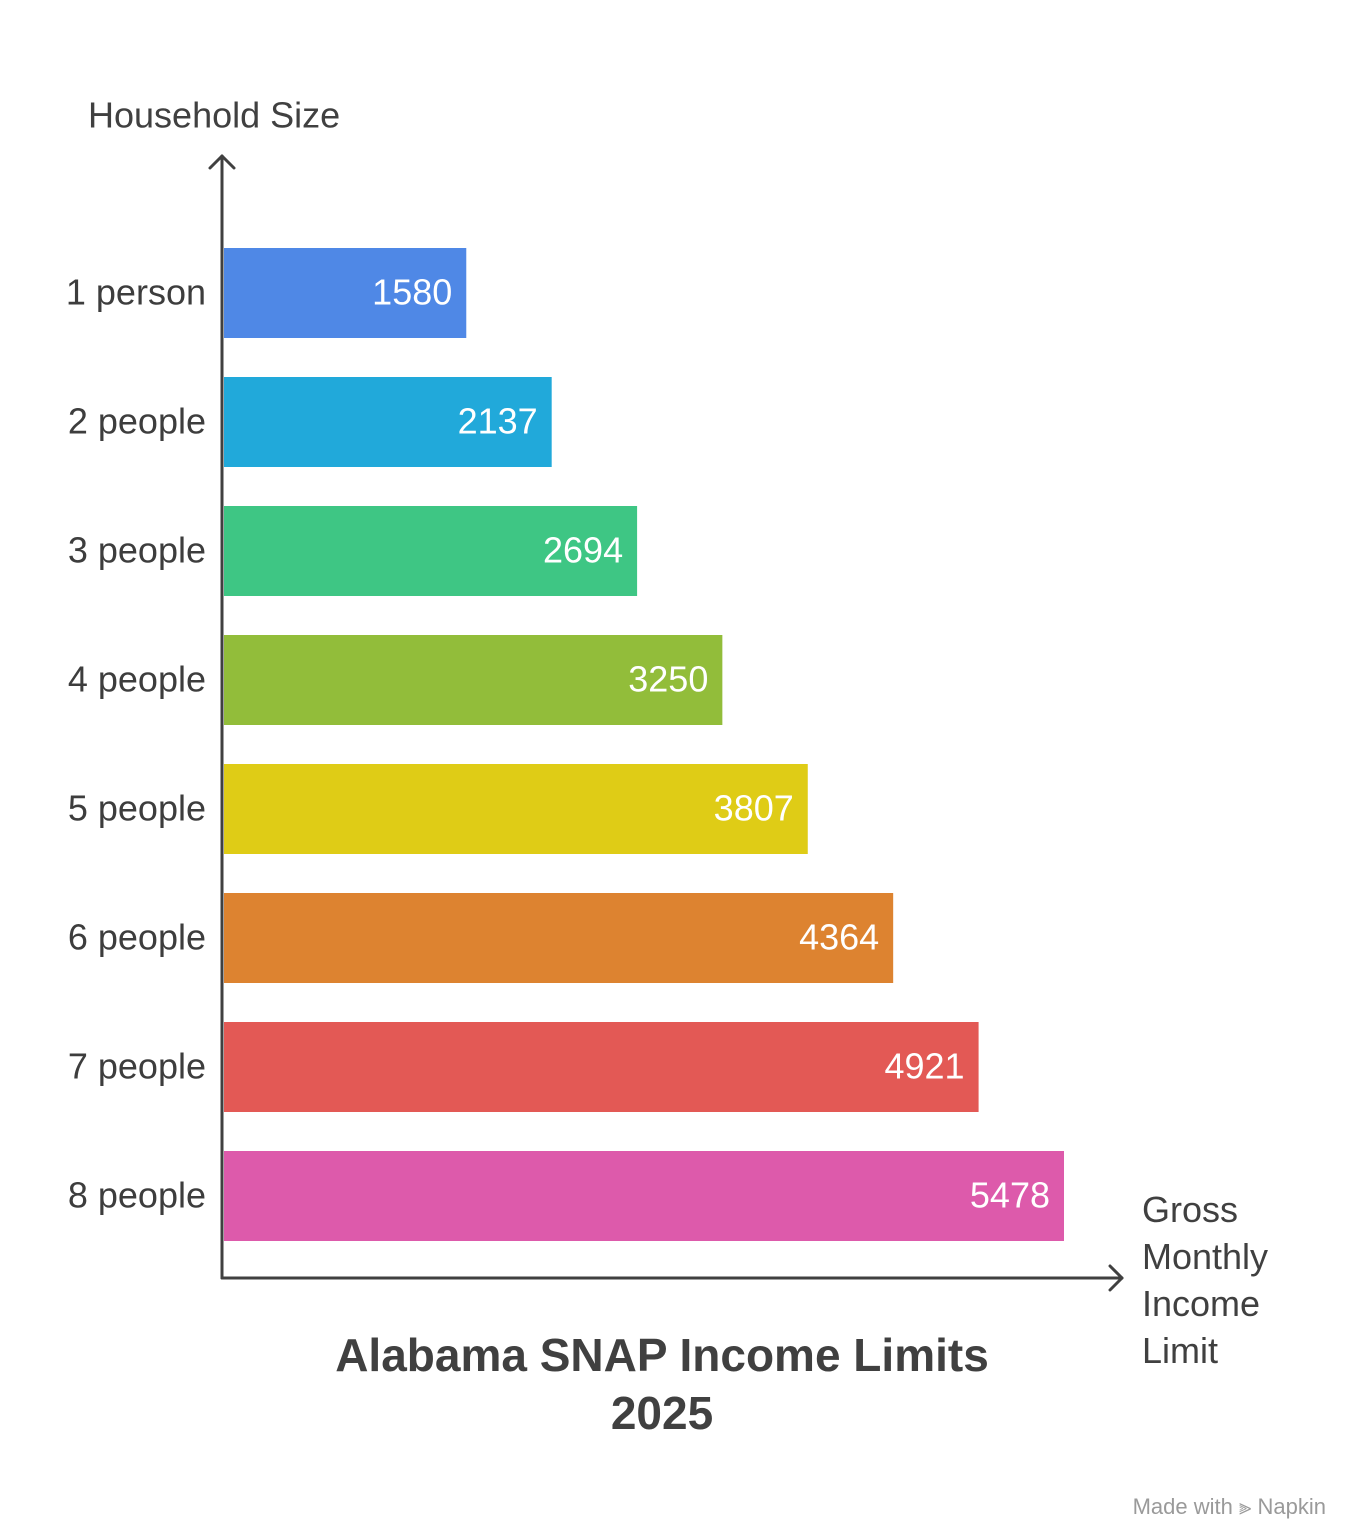 Image resolution: width=1348 pixels, height=1536 pixels. Describe the element at coordinates (1291, 1506) in the screenshot. I see `watermark-brand: Napkin` at that location.